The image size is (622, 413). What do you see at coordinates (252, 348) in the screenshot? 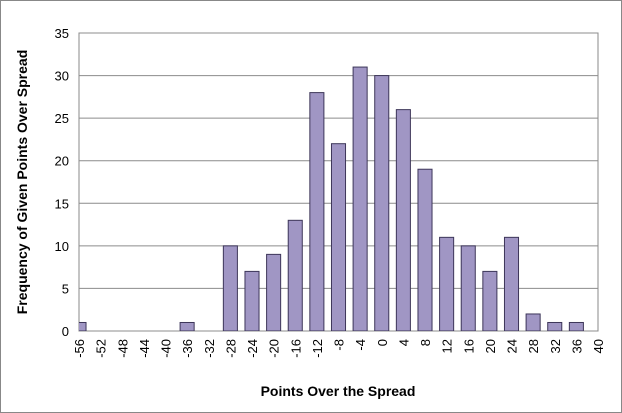
I see `x-tick-label: -24` at bounding box center [252, 348].